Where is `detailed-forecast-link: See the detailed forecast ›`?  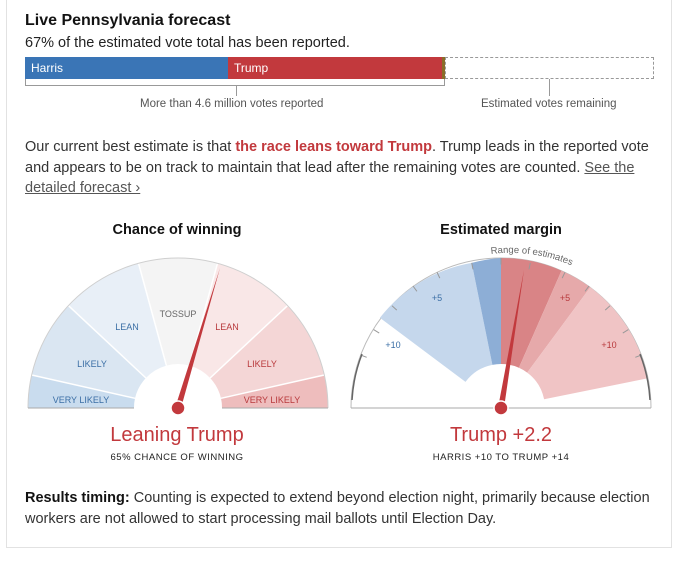 detailed-forecast-link: See the detailed forecast › is located at coordinates (330, 178).